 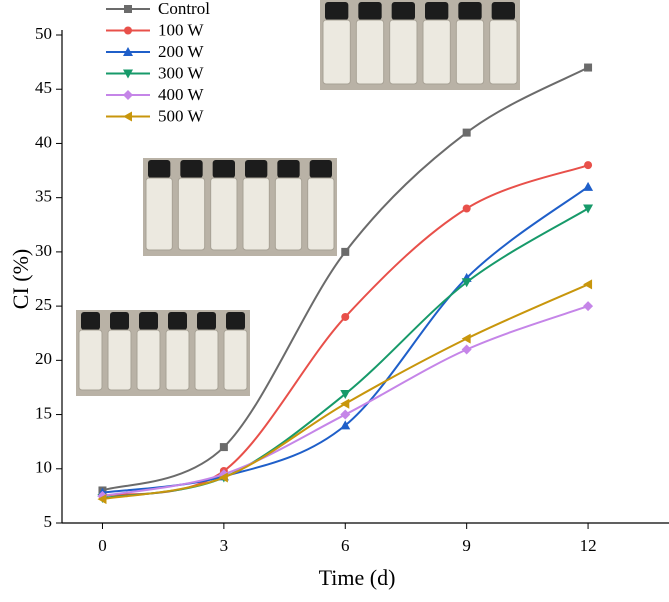 What do you see at coordinates (181, 51) in the screenshot?
I see `legend-label: 200 W` at bounding box center [181, 51].